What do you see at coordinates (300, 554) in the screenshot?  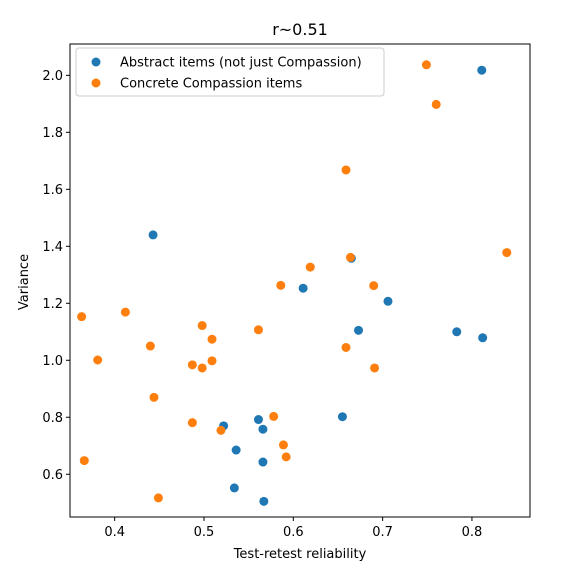 I see `x-axis-label: Test-retest reliability` at bounding box center [300, 554].